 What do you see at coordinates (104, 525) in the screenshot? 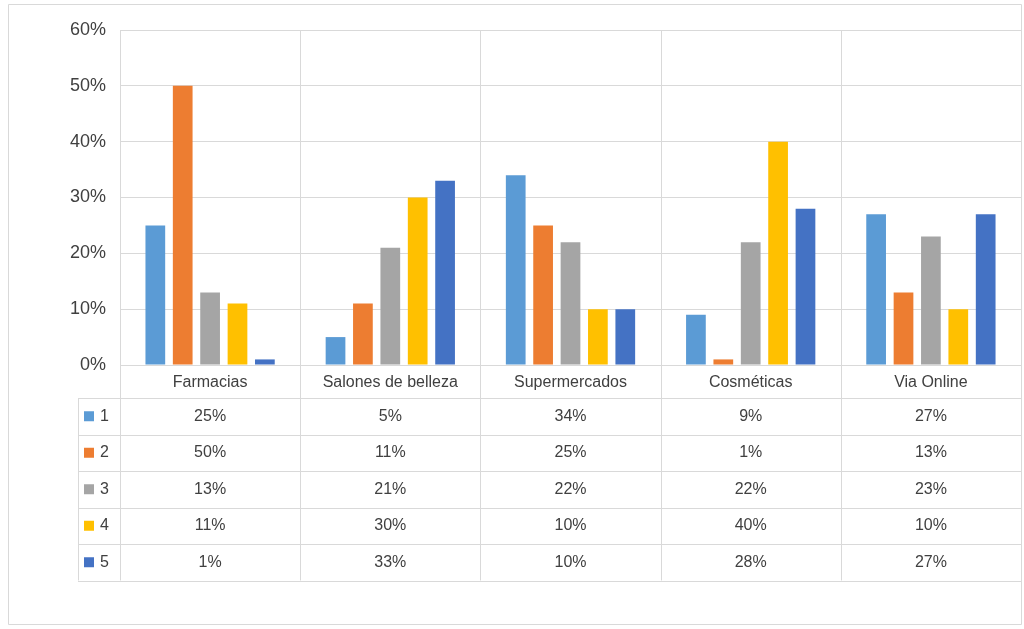
I see `legend-label: 4` at bounding box center [104, 525].